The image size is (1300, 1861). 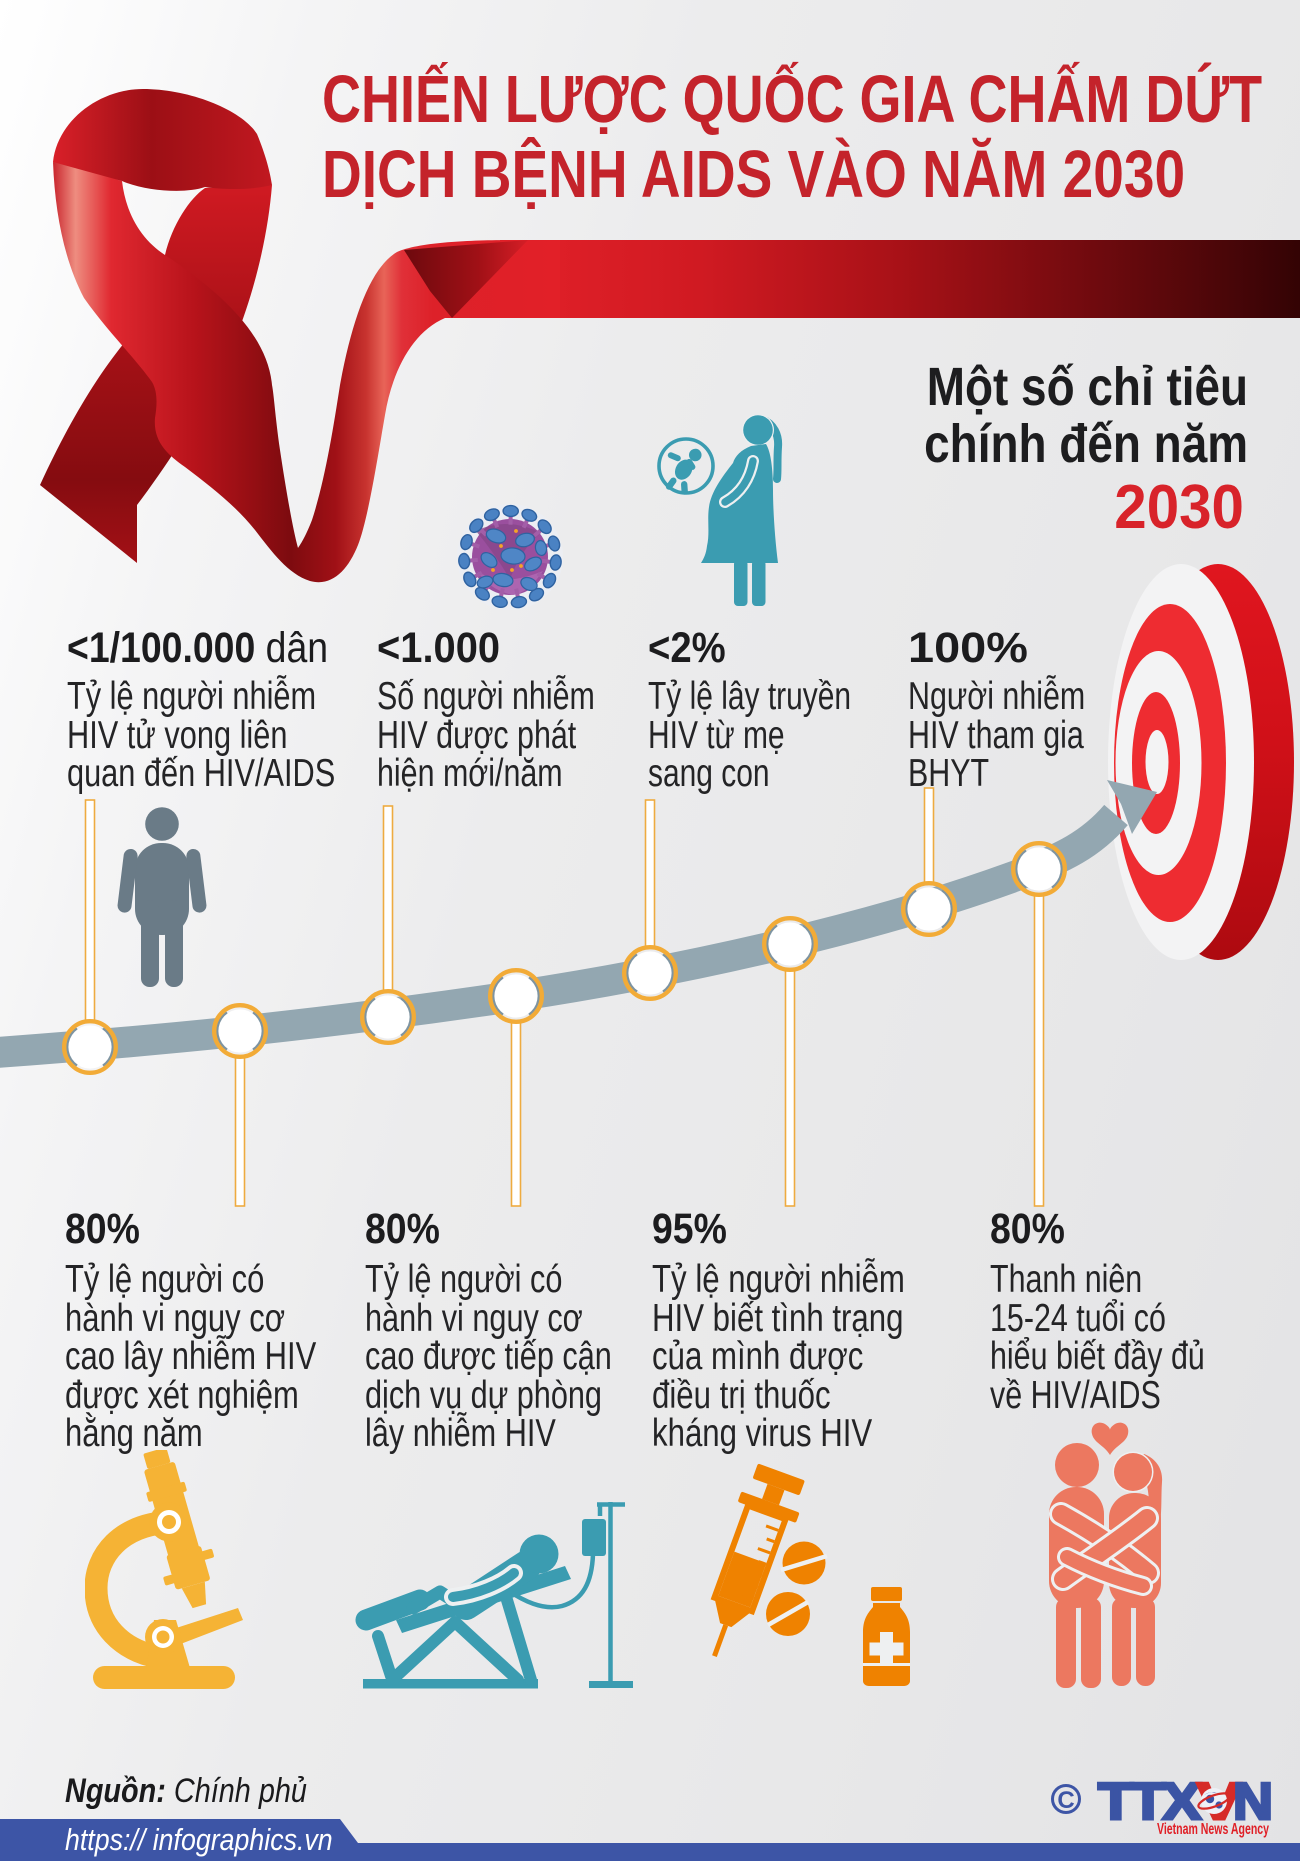 What do you see at coordinates (1150, 1803) in the screenshot?
I see `svg-text: TTX` at bounding box center [1150, 1803].